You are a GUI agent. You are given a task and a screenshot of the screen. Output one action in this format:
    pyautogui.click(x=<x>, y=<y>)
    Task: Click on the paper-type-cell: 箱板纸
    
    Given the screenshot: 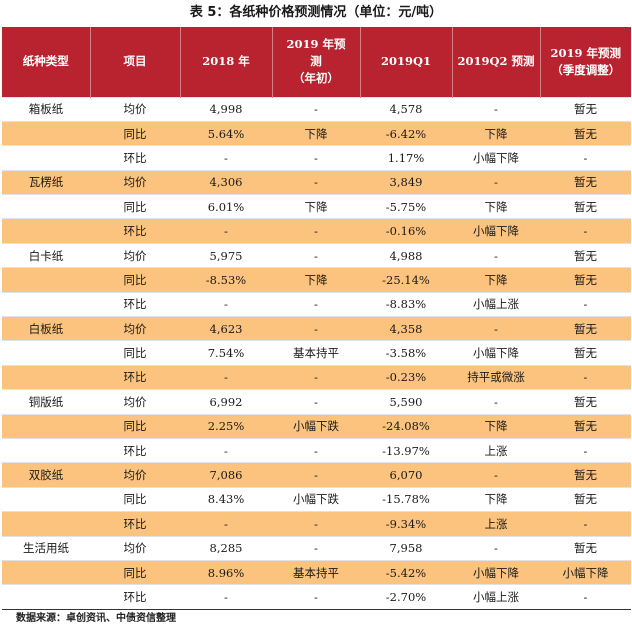 What is the action you would take?
    pyautogui.click(x=46, y=109)
    